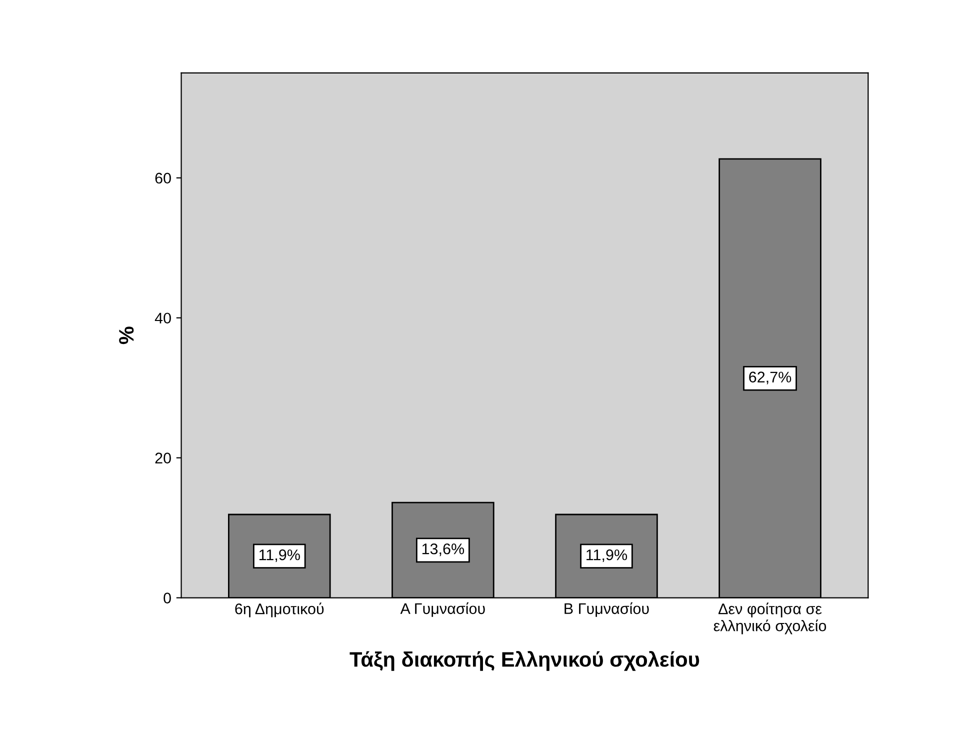 The image size is (954, 729). What do you see at coordinates (525, 660) in the screenshot?
I see `x-axis-title: Τάξη διακοπής Ελληνικού σχολείου` at bounding box center [525, 660].